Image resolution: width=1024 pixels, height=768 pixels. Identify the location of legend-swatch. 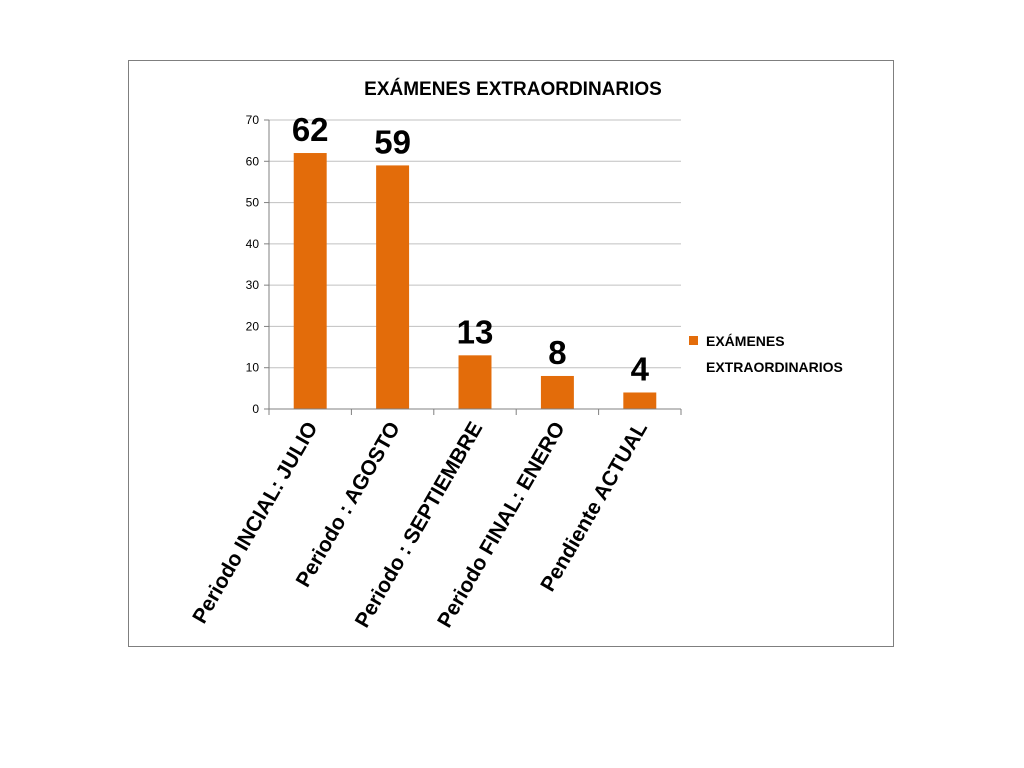
(693, 340).